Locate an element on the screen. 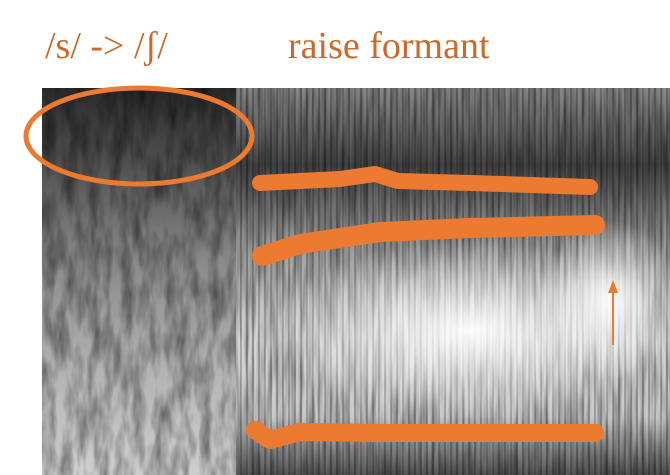  arrow-head is located at coordinates (613, 286).